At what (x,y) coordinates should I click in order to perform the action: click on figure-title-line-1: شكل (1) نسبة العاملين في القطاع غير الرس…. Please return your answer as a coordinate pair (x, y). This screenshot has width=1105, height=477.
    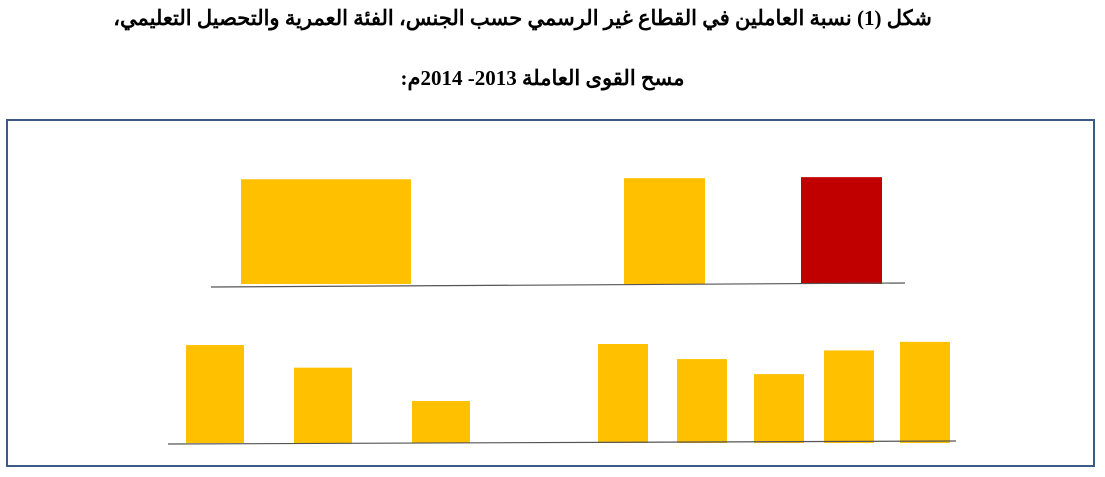
    Looking at the image, I should click on (522, 18).